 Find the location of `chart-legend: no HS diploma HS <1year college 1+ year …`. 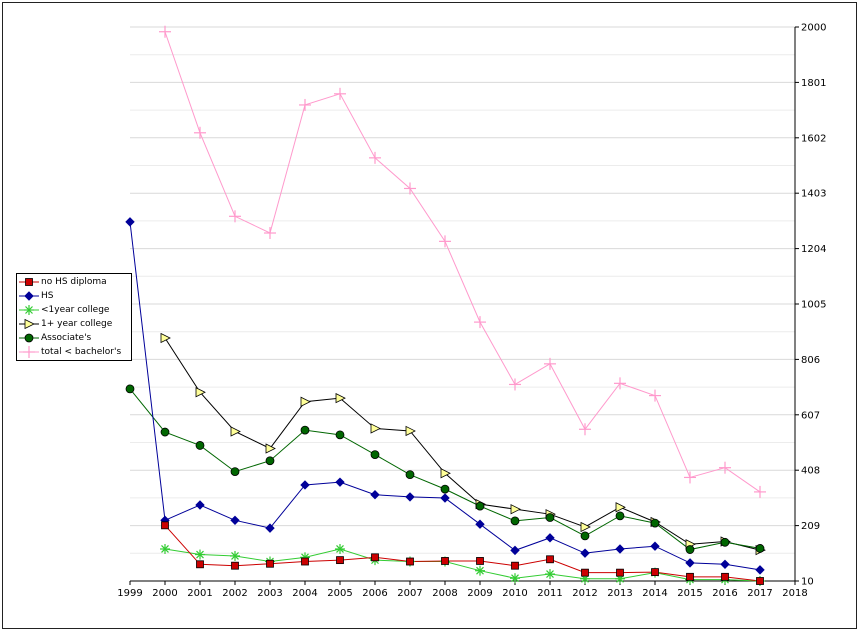

chart-legend: no HS diploma HS <1year college 1+ year … is located at coordinates (74, 317).